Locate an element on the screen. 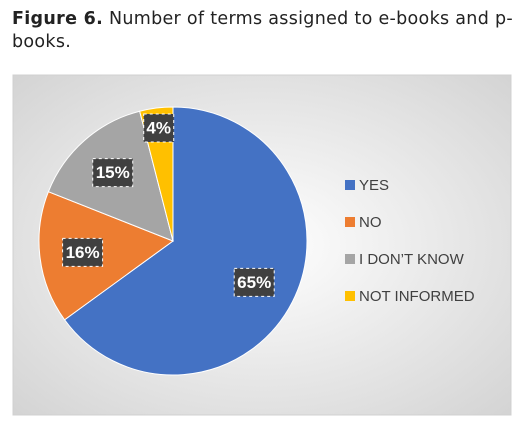 Image resolution: width=524 pixels, height=428 pixels. legend-label: I DON’T KNOW is located at coordinates (412, 259).